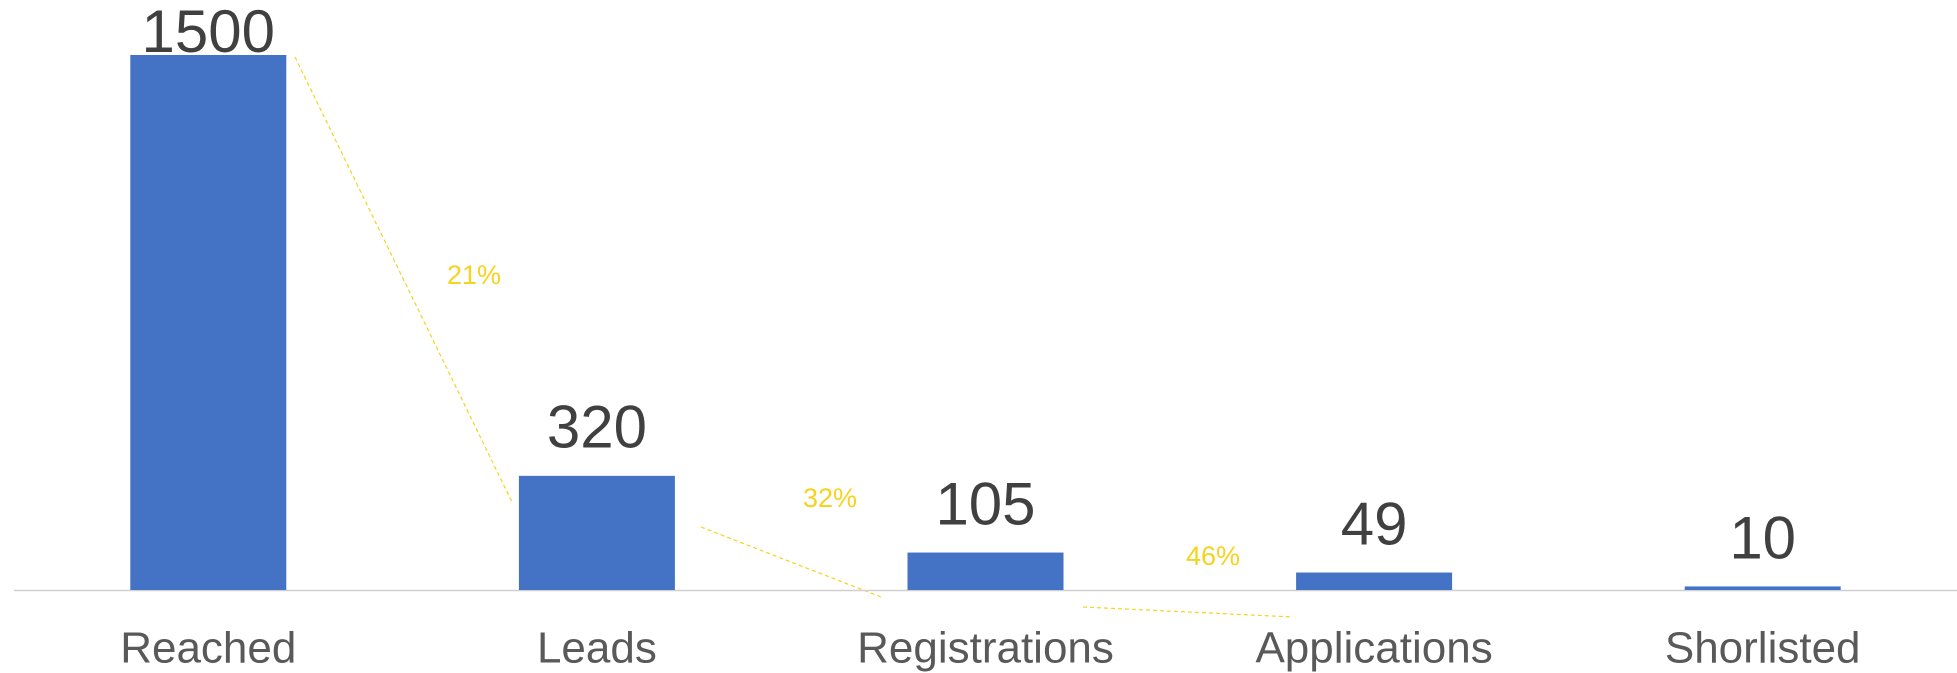  I want to click on value-label: 105, so click(985, 503).